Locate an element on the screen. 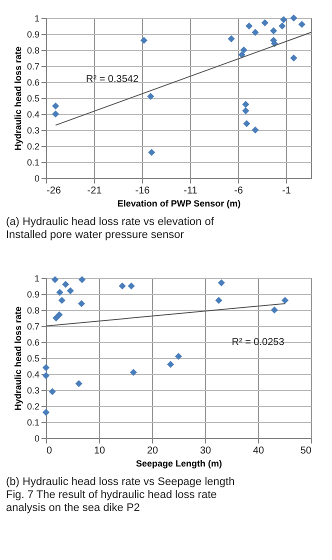 This screenshot has height=560, width=332. annotation: R² = 0.0253 is located at coordinates (258, 342).